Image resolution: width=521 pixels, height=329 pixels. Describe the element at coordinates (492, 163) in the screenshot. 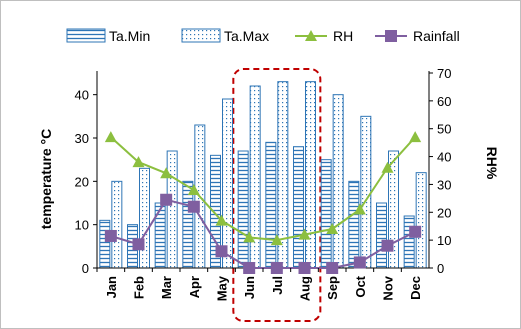

I see `y2-axis-label: RH%` at that location.